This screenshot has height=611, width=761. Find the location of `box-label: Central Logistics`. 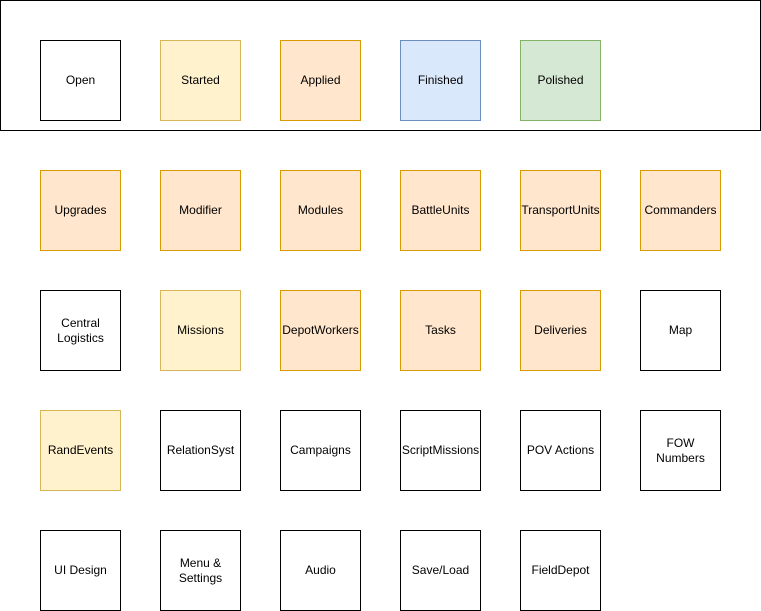

box-label: Central Logistics is located at coordinates (80, 330).